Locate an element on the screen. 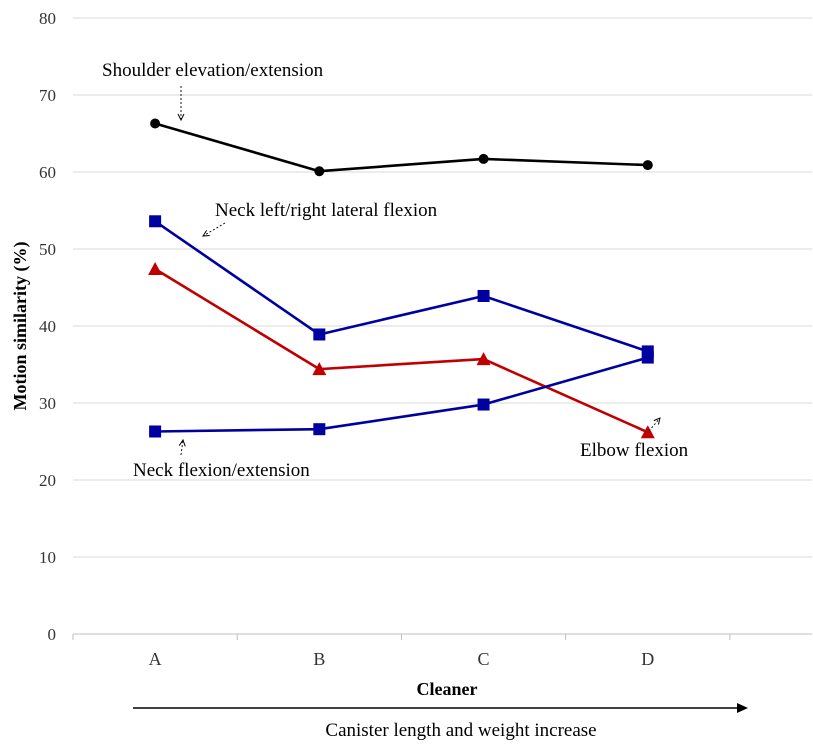  x-tick-label: C is located at coordinates (484, 659).